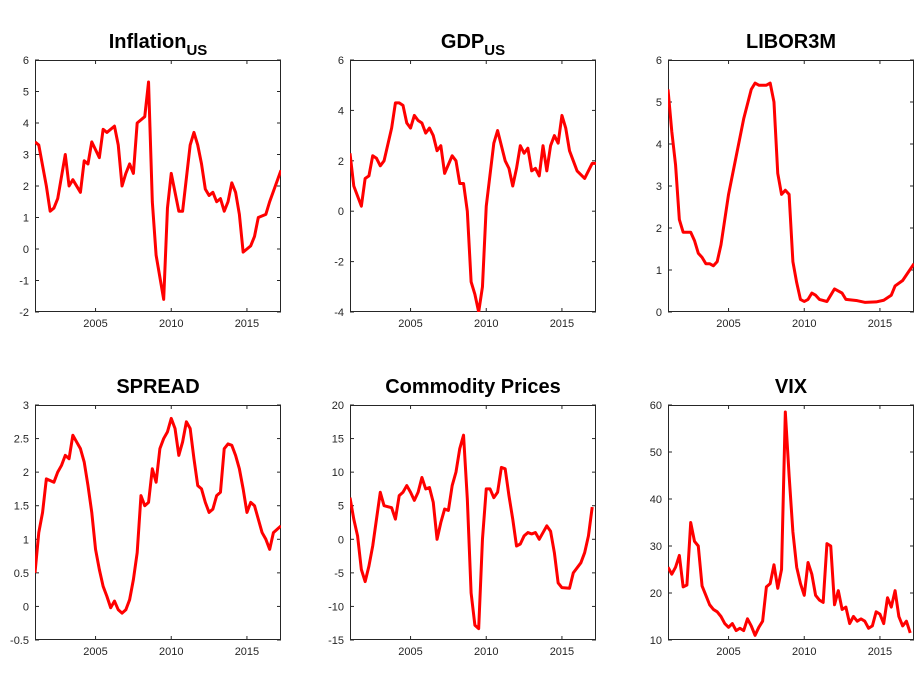 The height and width of the screenshot is (693, 915). What do you see at coordinates (656, 547) in the screenshot?
I see `y-tick-label: 30` at bounding box center [656, 547].